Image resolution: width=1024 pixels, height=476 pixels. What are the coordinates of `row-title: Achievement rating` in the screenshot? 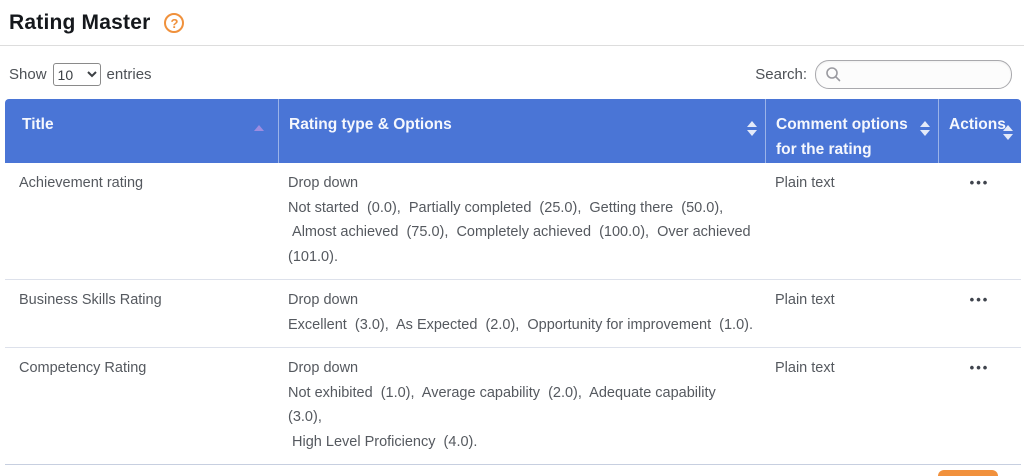 It's located at (141, 221).